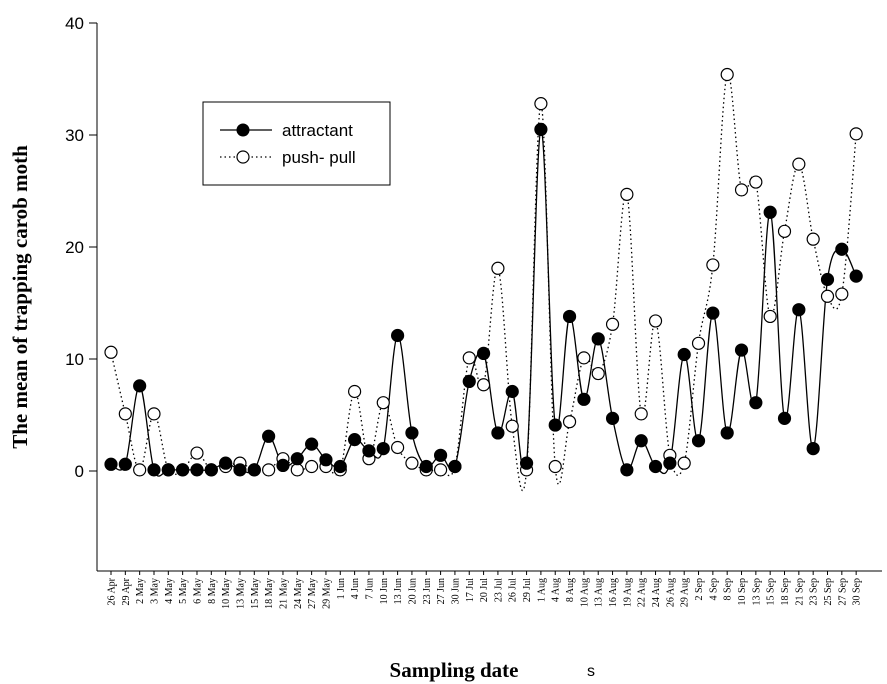 The width and height of the screenshot is (887, 684). I want to click on x-tick-label: 17 Jul, so click(470, 590).